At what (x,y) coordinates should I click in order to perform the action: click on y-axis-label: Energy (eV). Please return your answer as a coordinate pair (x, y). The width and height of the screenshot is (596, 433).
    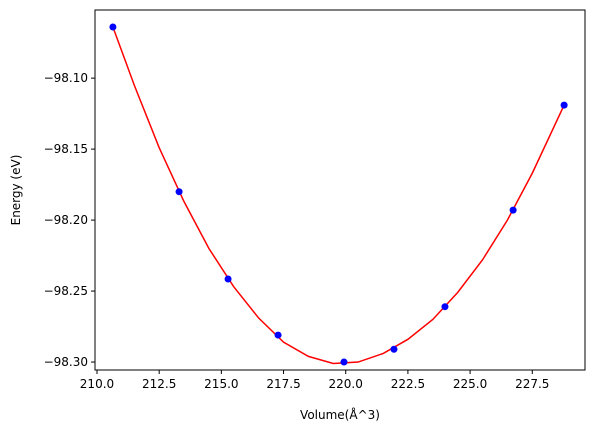
    Looking at the image, I should click on (16, 190).